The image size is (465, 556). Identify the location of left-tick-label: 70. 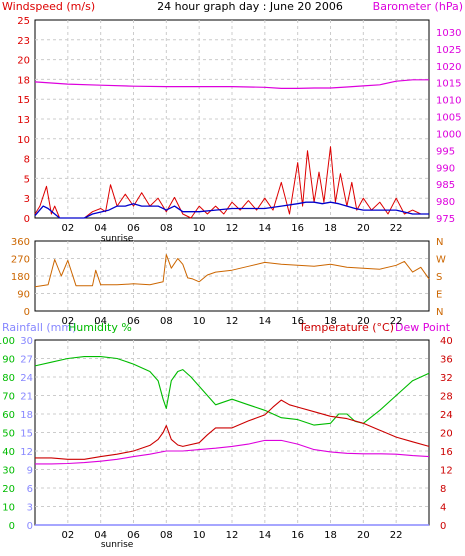
(8, 397).